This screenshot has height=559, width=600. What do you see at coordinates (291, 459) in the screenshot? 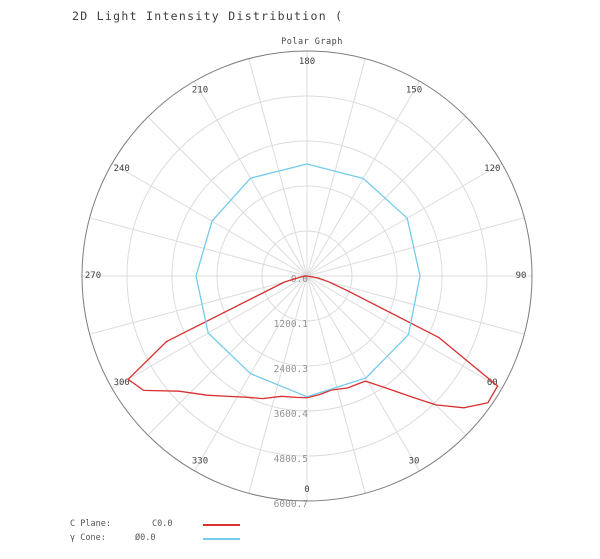
I see `radial-label-4: 4800.5` at bounding box center [291, 459].